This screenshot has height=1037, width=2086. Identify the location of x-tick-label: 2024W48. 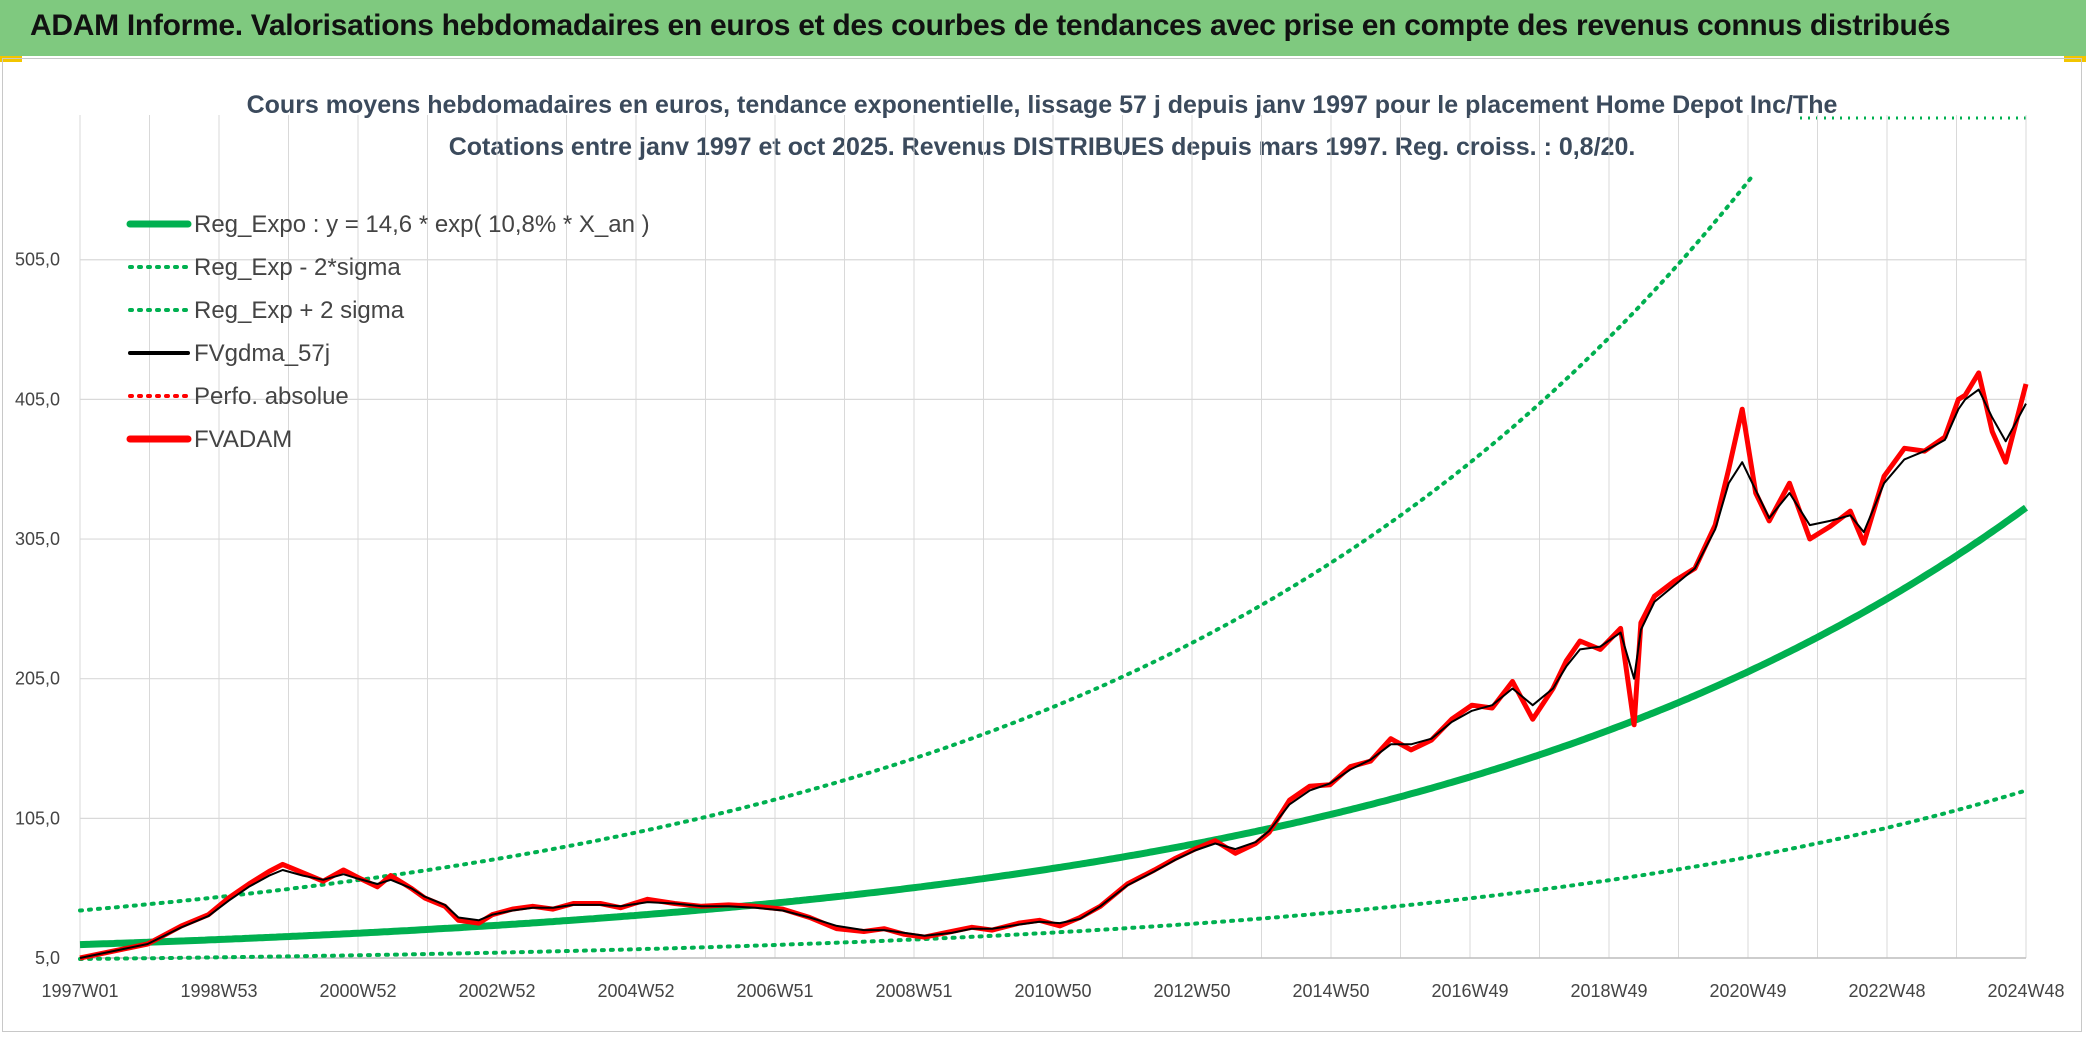
(2025, 991).